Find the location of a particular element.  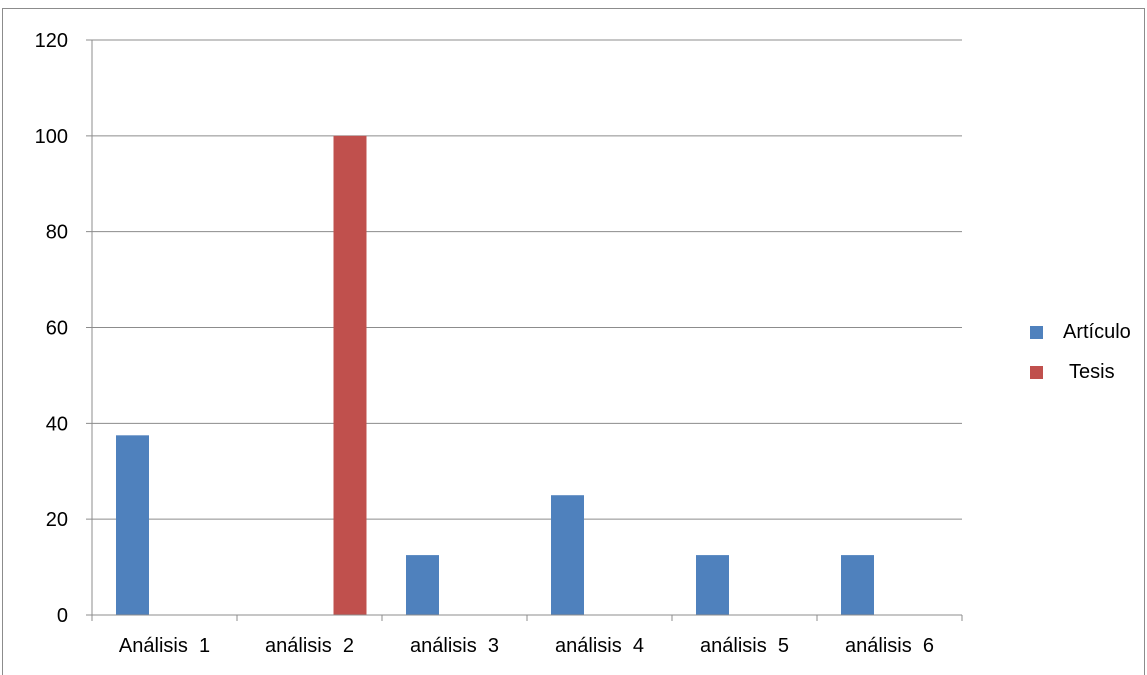

legend-item-articulo: Artículo is located at coordinates (1080, 332).